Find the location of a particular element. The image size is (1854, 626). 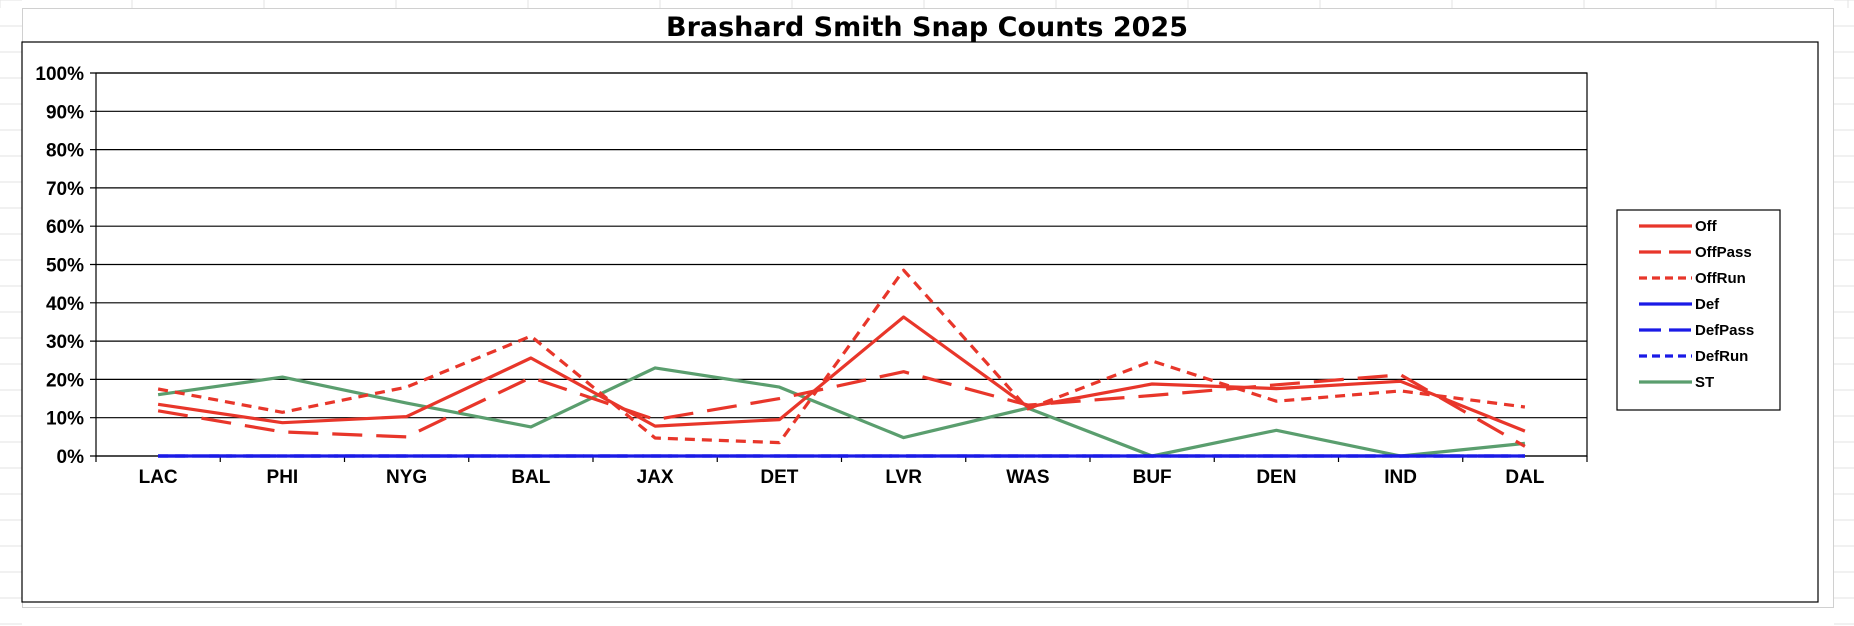

chart-title: Brashard Smith Snap Counts 2025 is located at coordinates (927, 27).